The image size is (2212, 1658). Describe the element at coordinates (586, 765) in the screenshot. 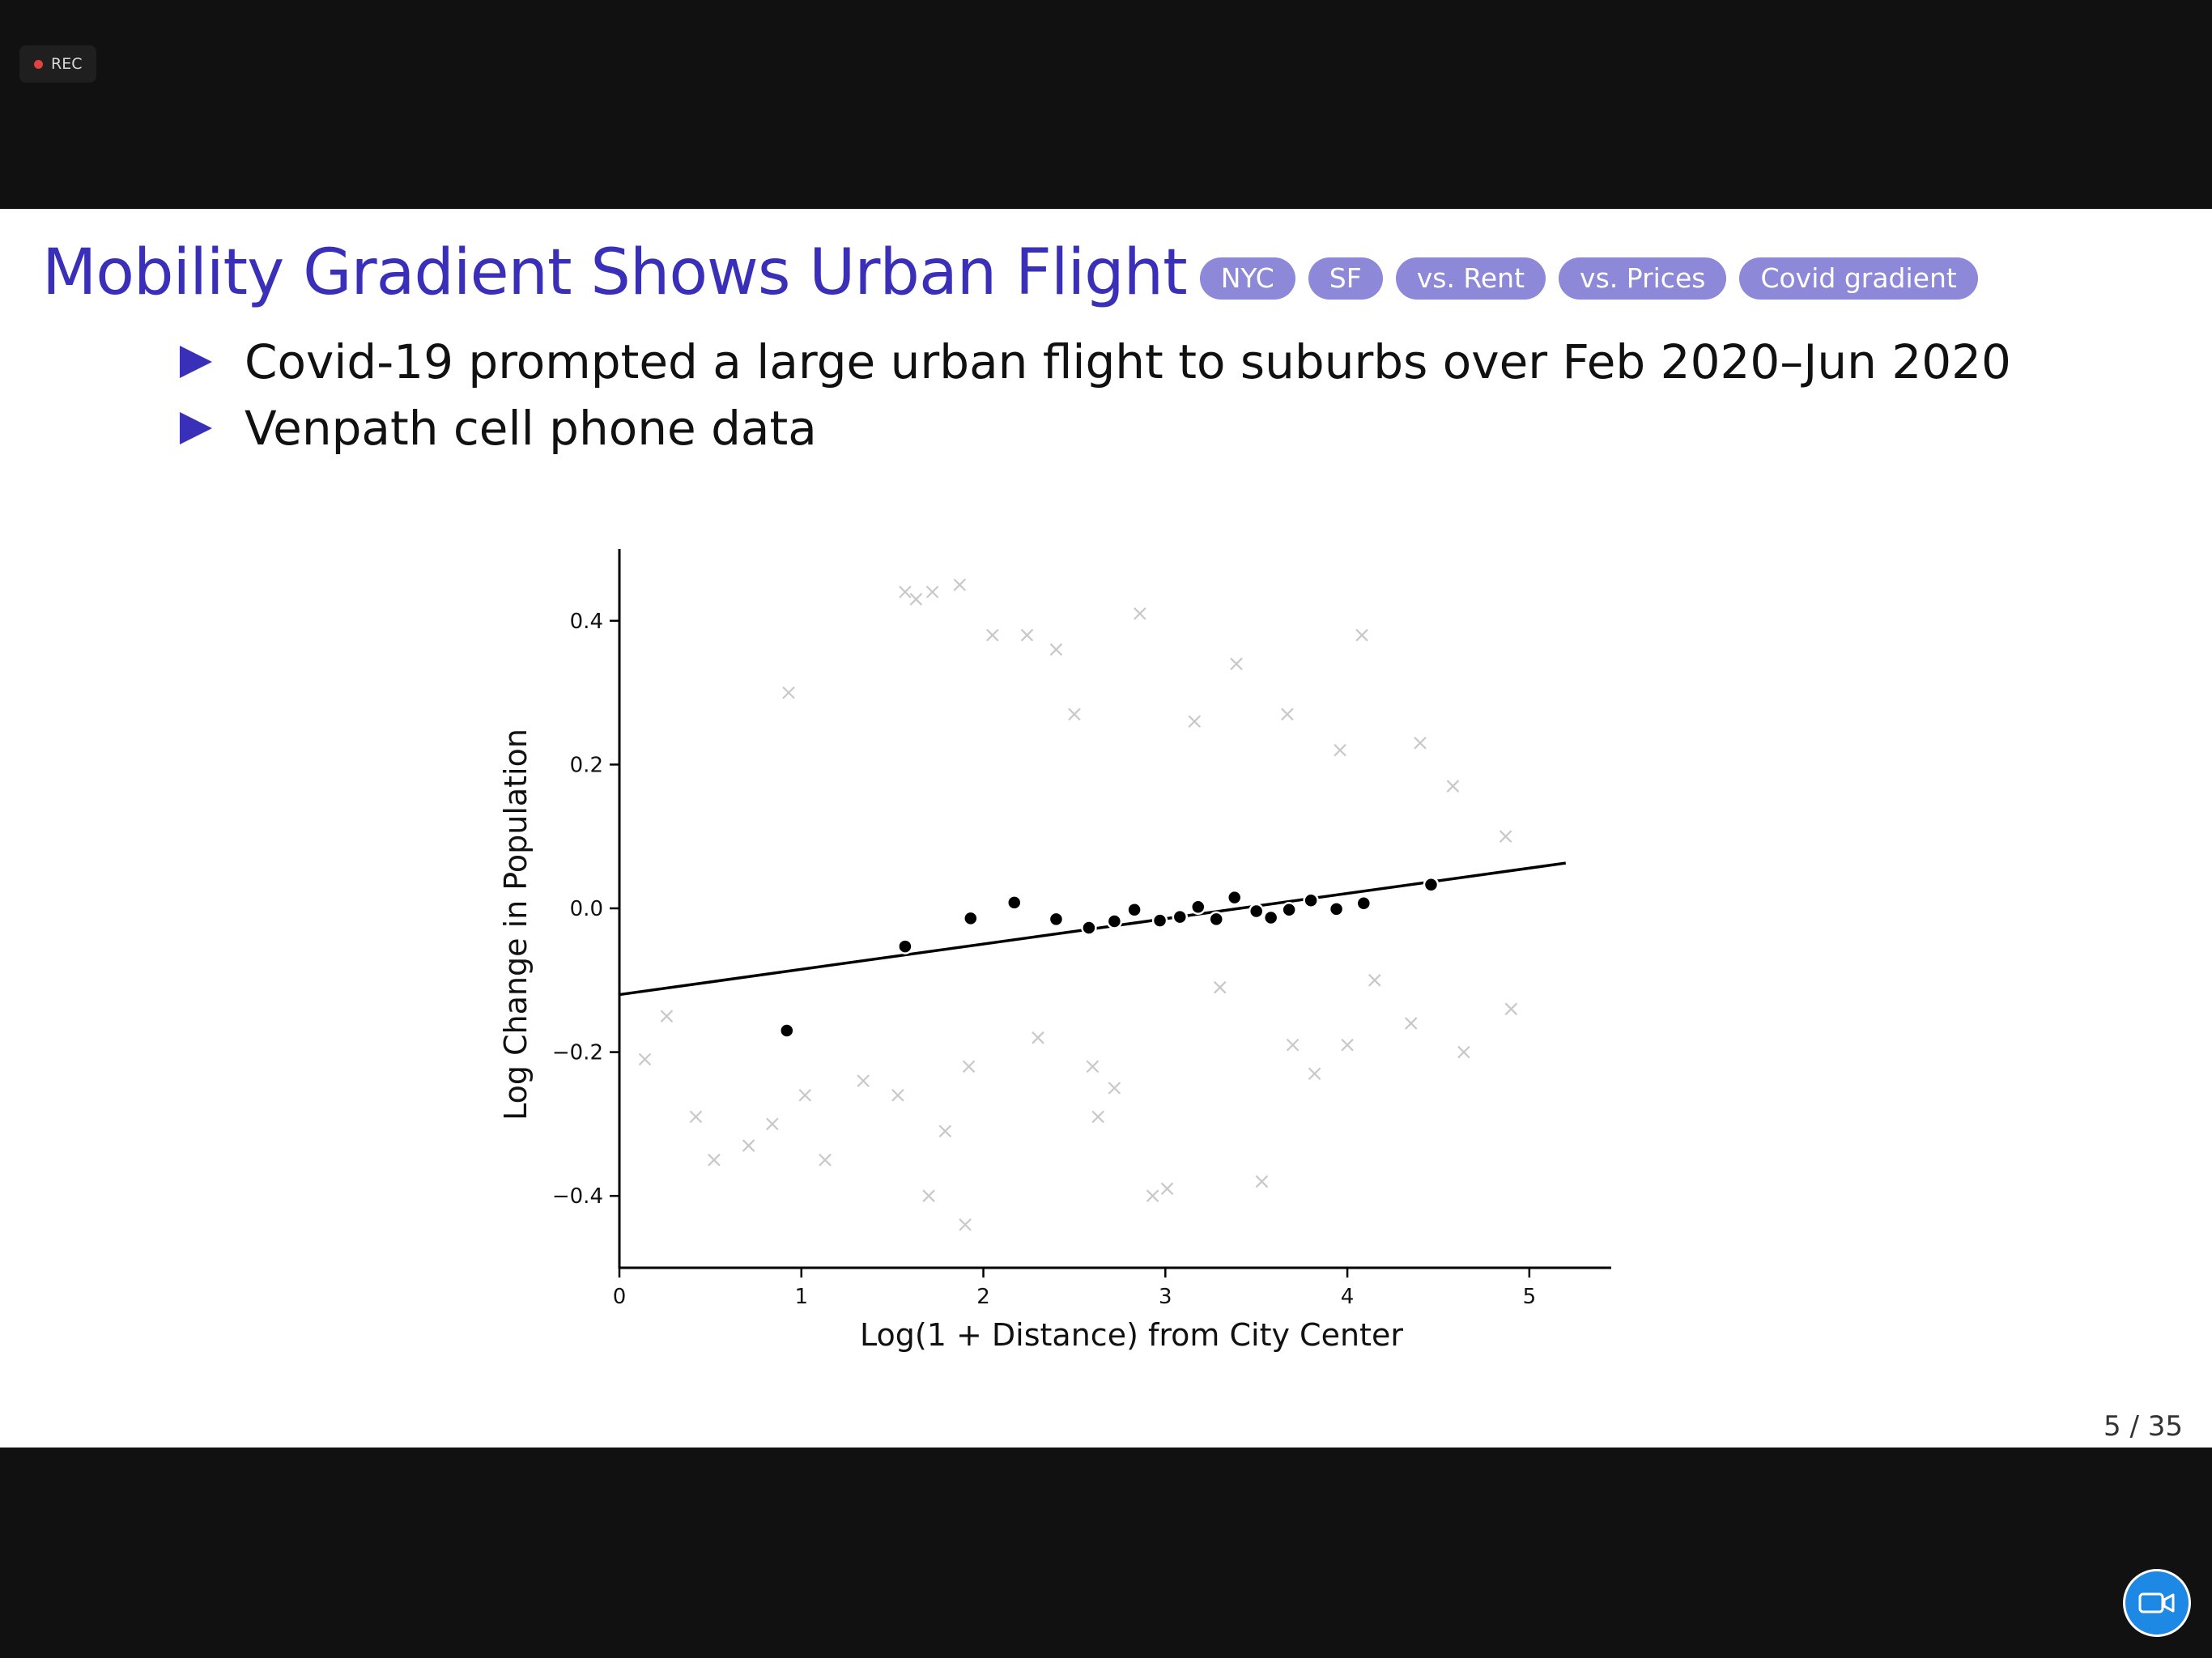

I see `y-tick-label: 0.2` at that location.